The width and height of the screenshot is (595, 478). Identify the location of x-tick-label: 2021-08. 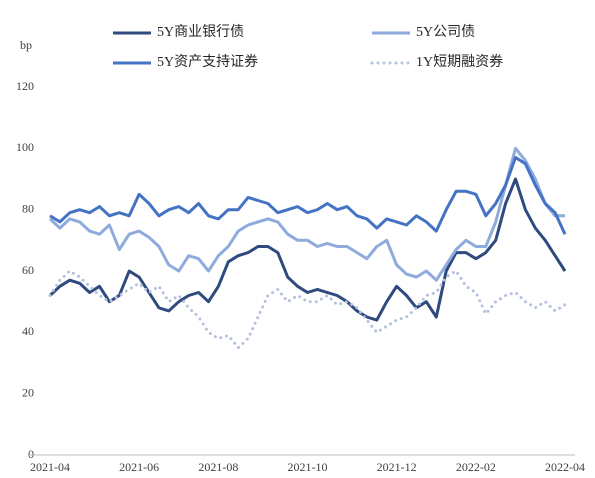
(218, 467).